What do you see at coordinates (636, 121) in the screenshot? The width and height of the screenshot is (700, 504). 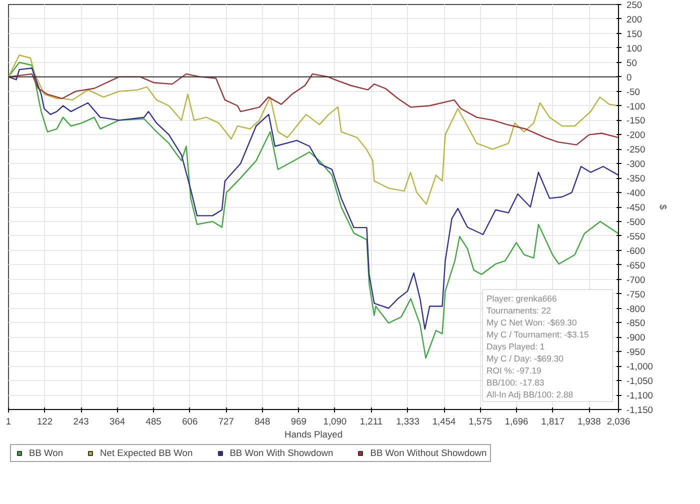 I see `y-tick-label: -150` at bounding box center [636, 121].